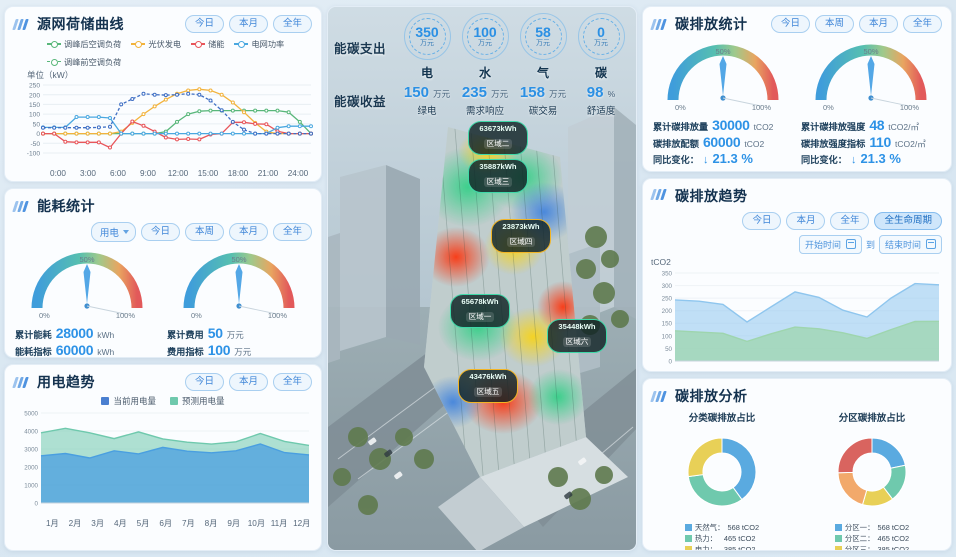 Image resolution: width=956 pixels, height=557 pixels. Describe the element at coordinates (910, 244) in the screenshot. I see `end-date-input: 结束时间` at that location.